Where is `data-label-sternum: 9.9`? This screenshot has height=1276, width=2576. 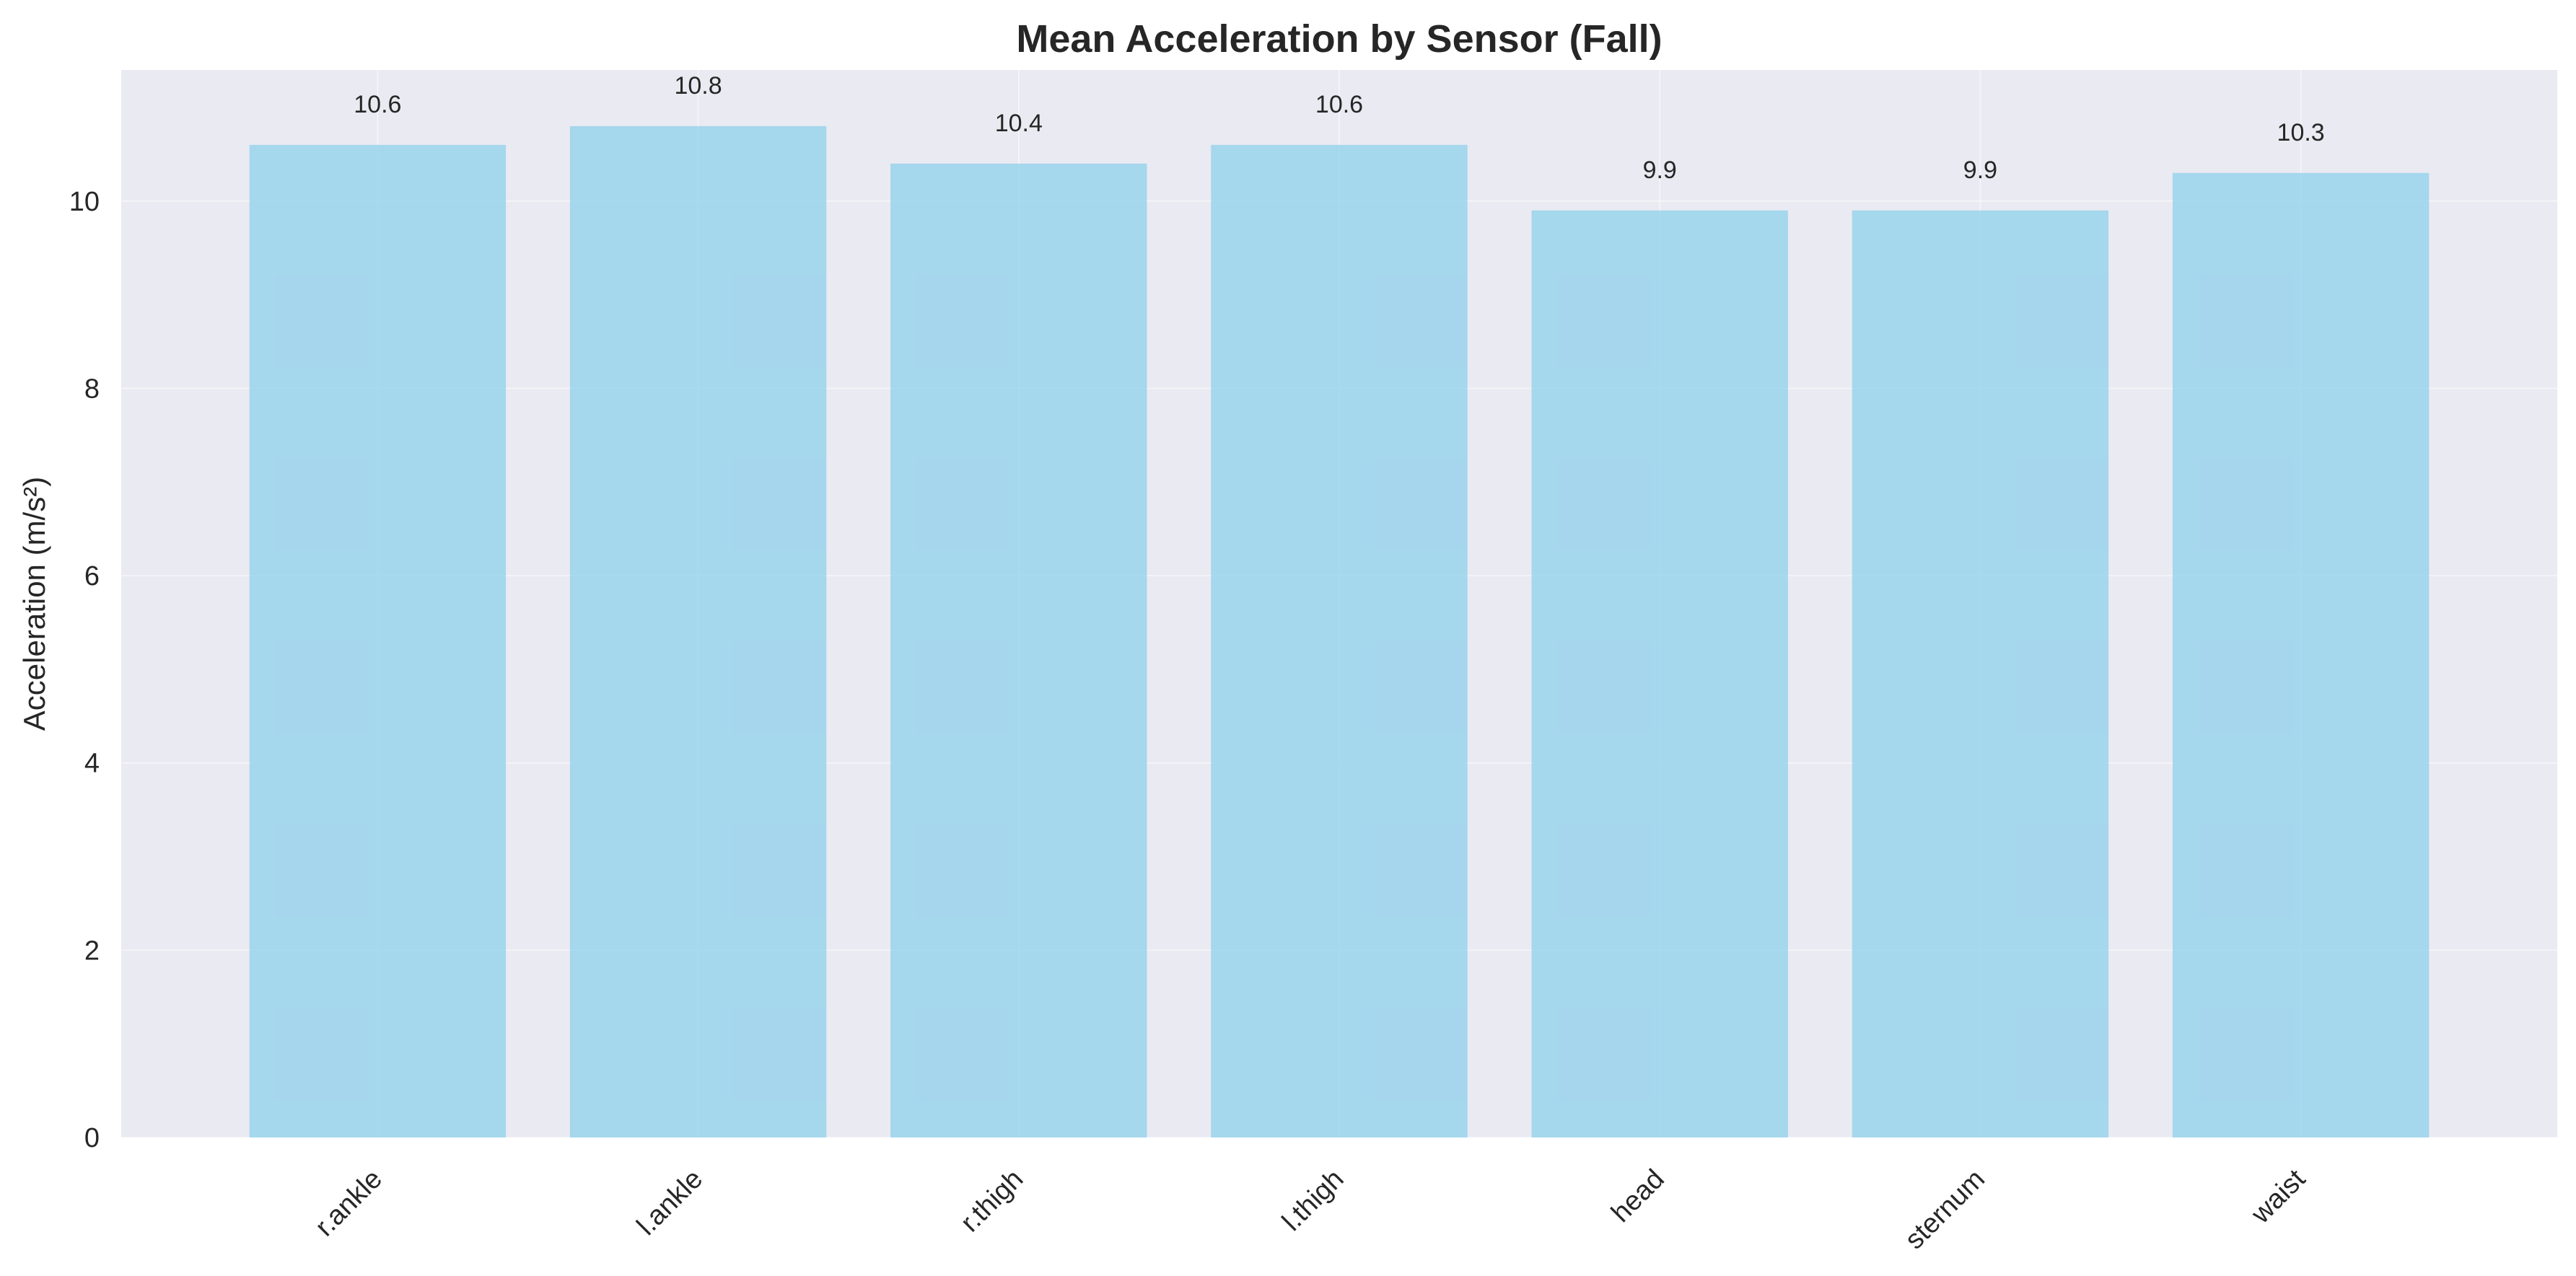 data-label-sternum: 9.9 is located at coordinates (1980, 171).